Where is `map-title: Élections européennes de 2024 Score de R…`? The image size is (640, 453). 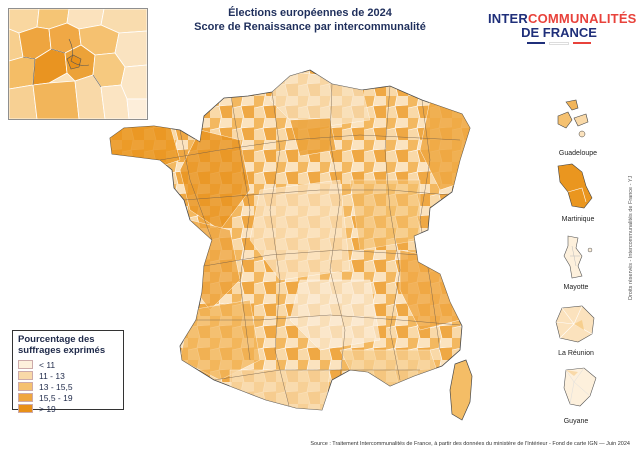
map-title: Élections européennes de 2024 Score de R… is located at coordinates (310, 20).